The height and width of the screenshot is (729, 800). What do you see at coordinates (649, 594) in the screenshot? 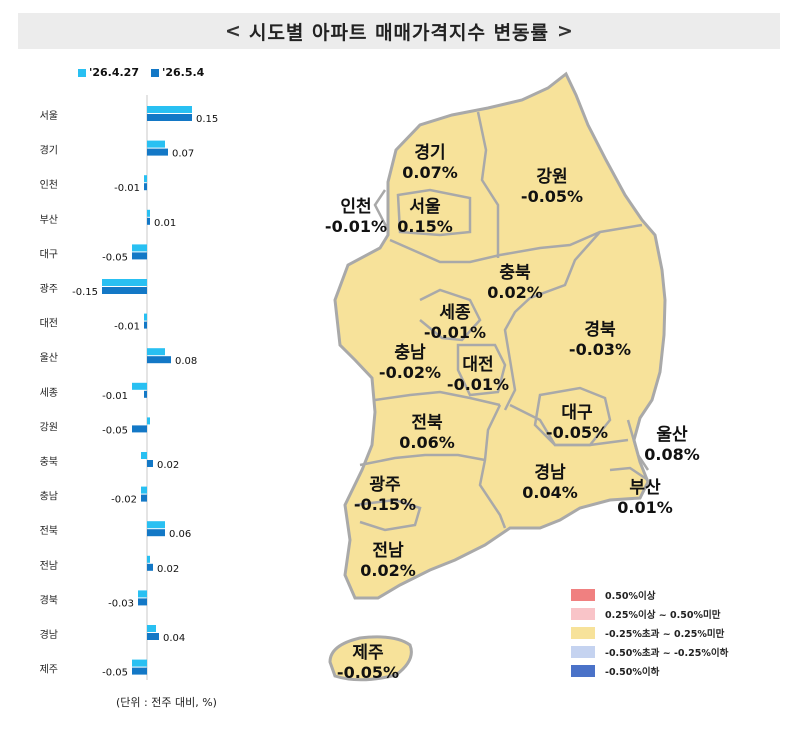
I see `map-legend-row: 0.50%이상` at bounding box center [649, 594].